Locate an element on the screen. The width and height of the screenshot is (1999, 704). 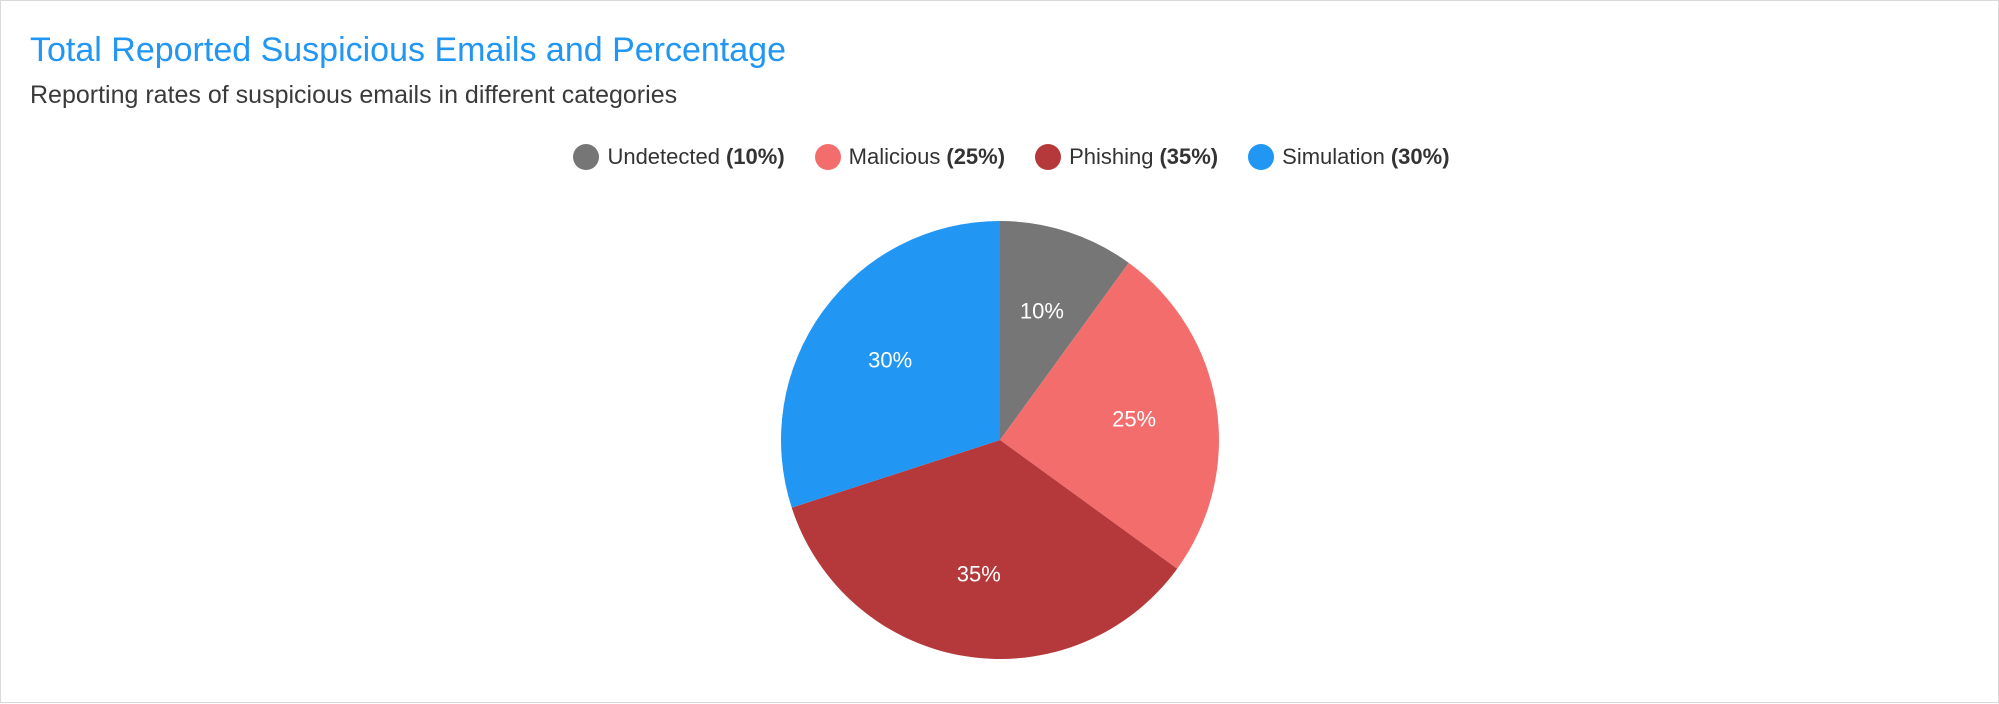
slice-label-phishing: 35% is located at coordinates (979, 574).